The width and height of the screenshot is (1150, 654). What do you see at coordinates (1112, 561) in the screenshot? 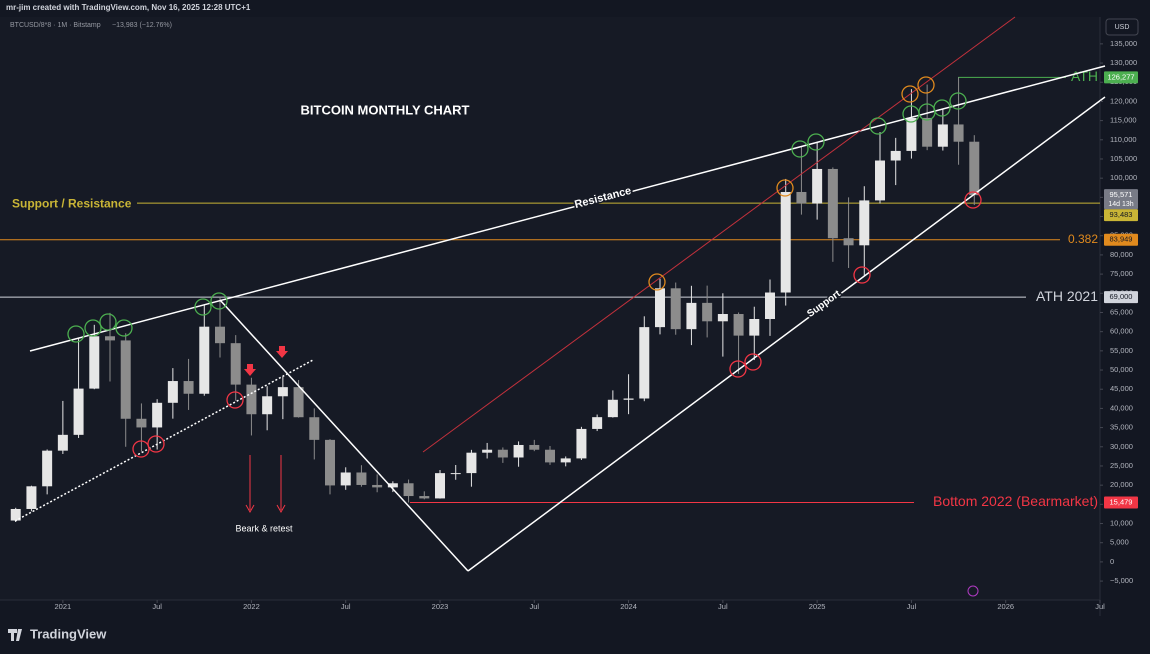
I see `y-tick-label: 0` at bounding box center [1112, 561].